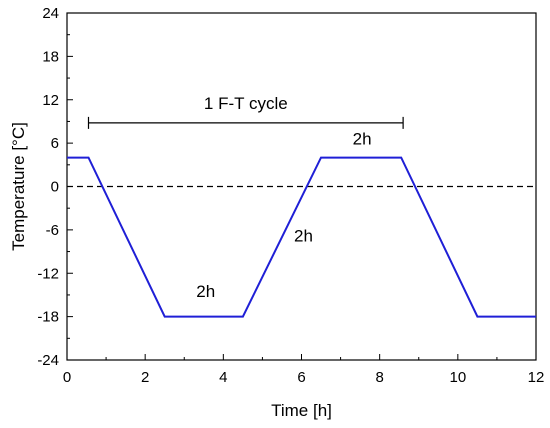 Image resolution: width=550 pixels, height=428 pixels. Describe the element at coordinates (48, 317) in the screenshot. I see `y-tick-label: -18` at that location.